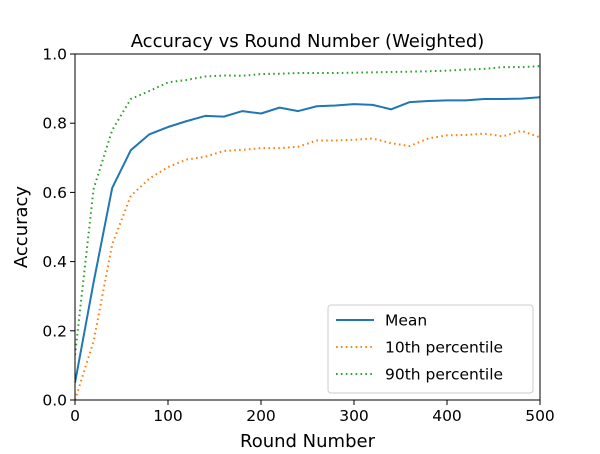  I want to click on x-axis-label: Round Number, so click(308, 440).